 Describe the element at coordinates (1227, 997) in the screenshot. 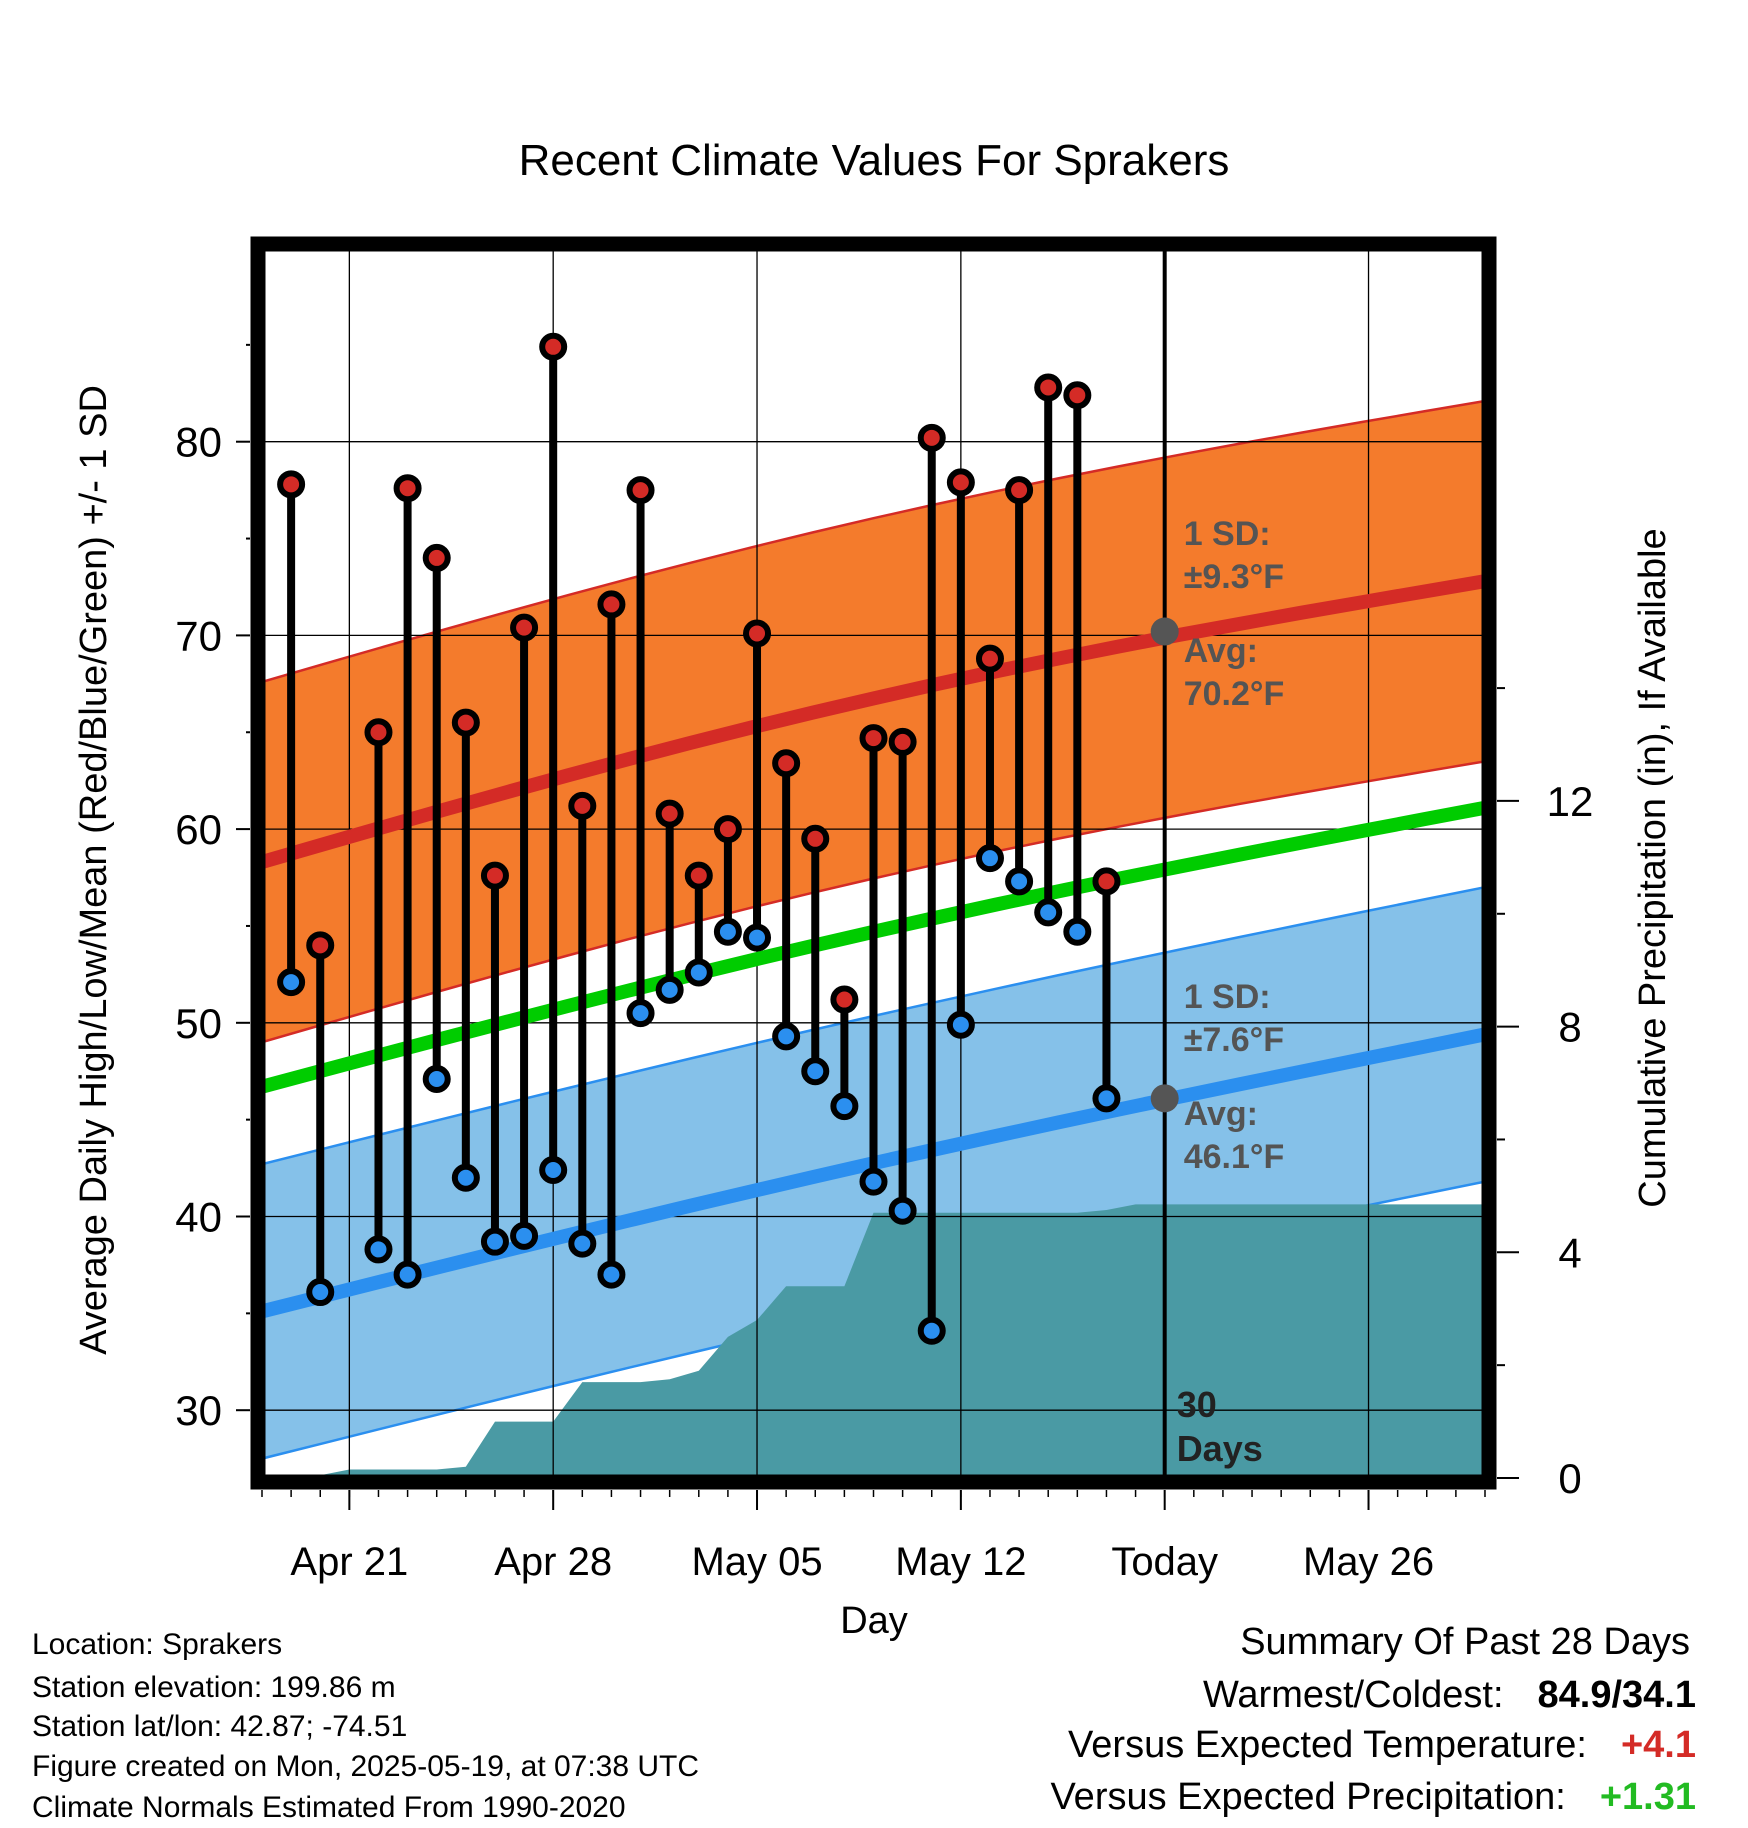

I see `low-sd-label: 1 SD:` at that location.